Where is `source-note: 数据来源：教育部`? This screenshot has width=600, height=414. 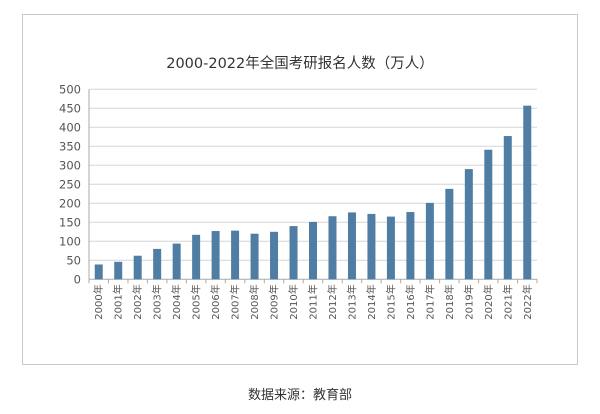 source-note: 数据来源：教育部 is located at coordinates (299, 395).